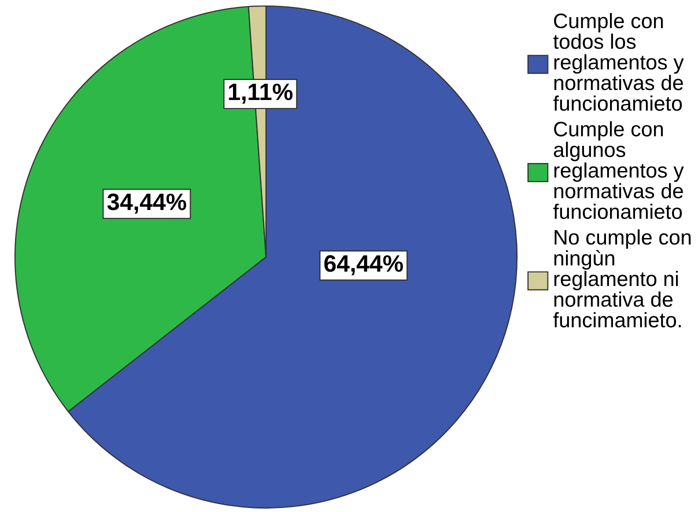 The image size is (699, 512). I want to click on legend-label: No cumple con ningùn reglamento ni normativa de funcimamieto., so click(622, 278).